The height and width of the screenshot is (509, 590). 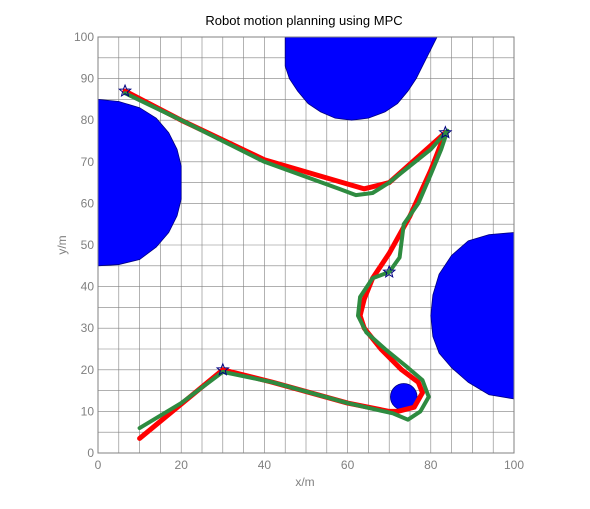 What do you see at coordinates (88, 245) in the screenshot?
I see `y-tick-label: 50` at bounding box center [88, 245].